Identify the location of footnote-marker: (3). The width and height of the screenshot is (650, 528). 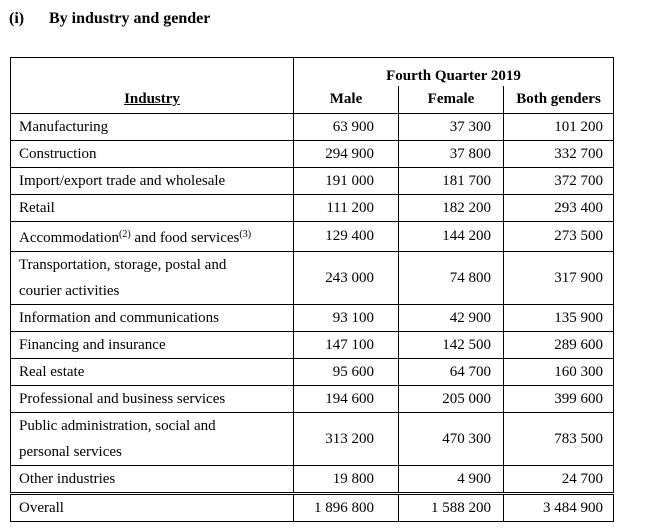
(245, 234).